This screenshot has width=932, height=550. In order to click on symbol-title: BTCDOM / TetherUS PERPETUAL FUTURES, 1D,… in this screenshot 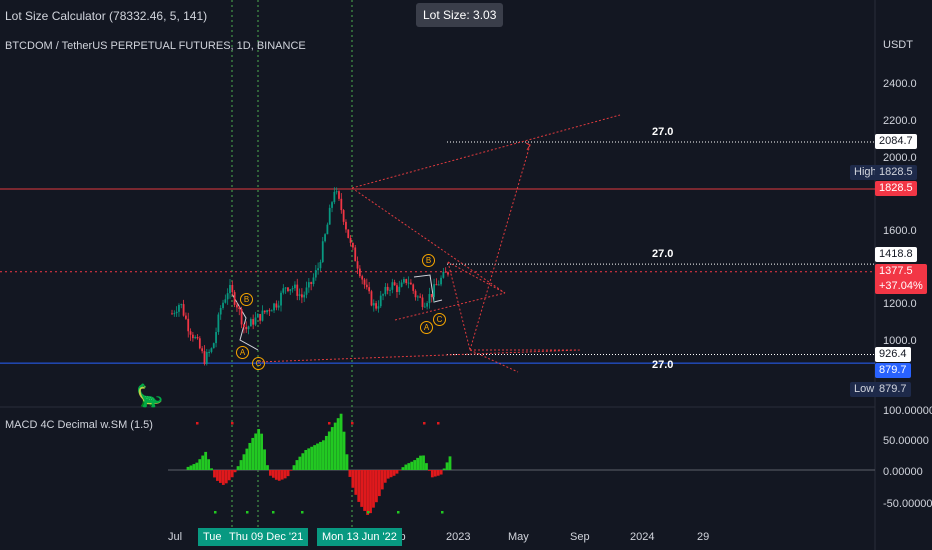, I will do `click(155, 46)`.